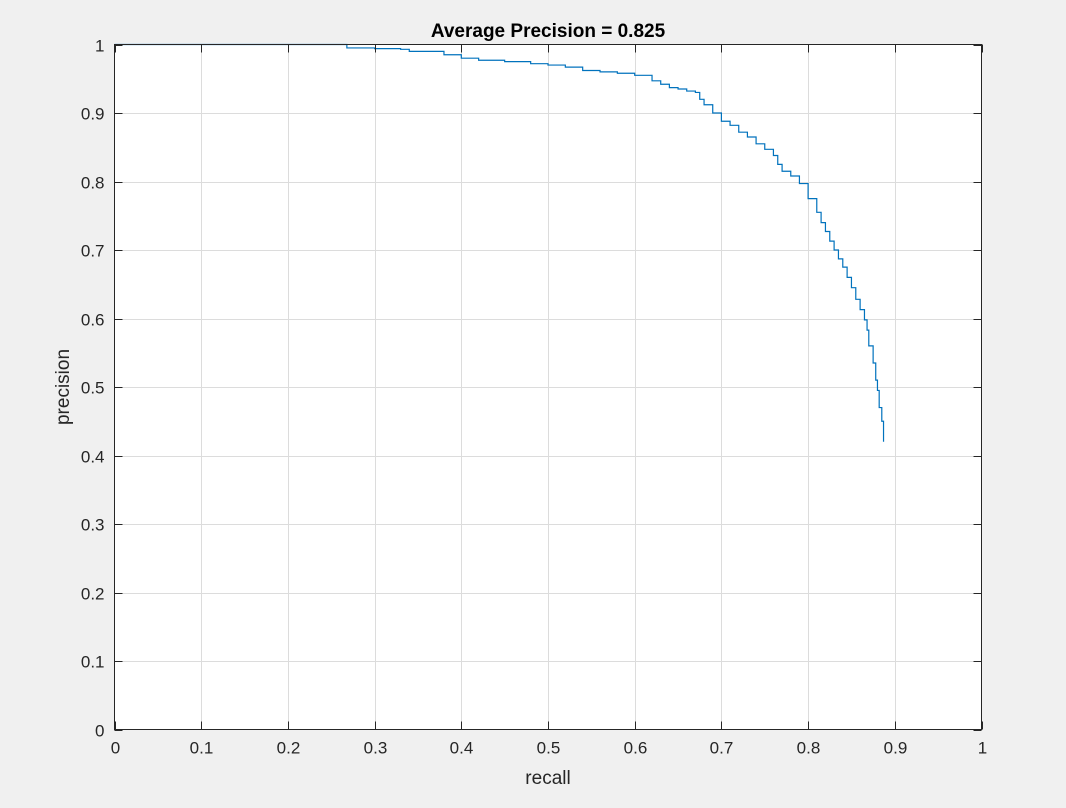 This screenshot has width=1066, height=808. I want to click on x-tick-label: 0, so click(115, 748).